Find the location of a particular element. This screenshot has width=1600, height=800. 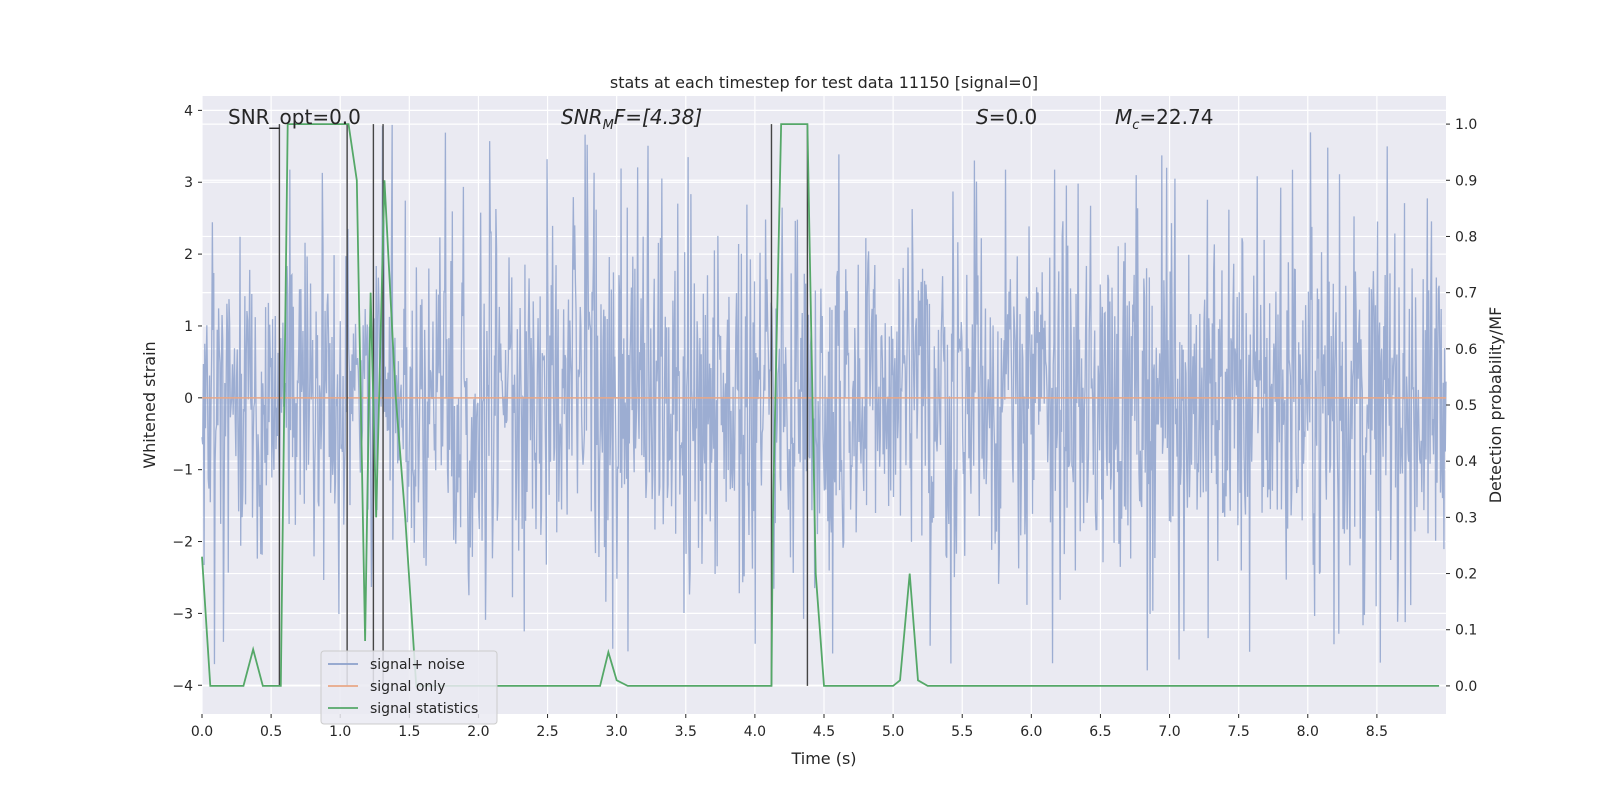

x-tick-label-13: 6.5 is located at coordinates (1100, 732).